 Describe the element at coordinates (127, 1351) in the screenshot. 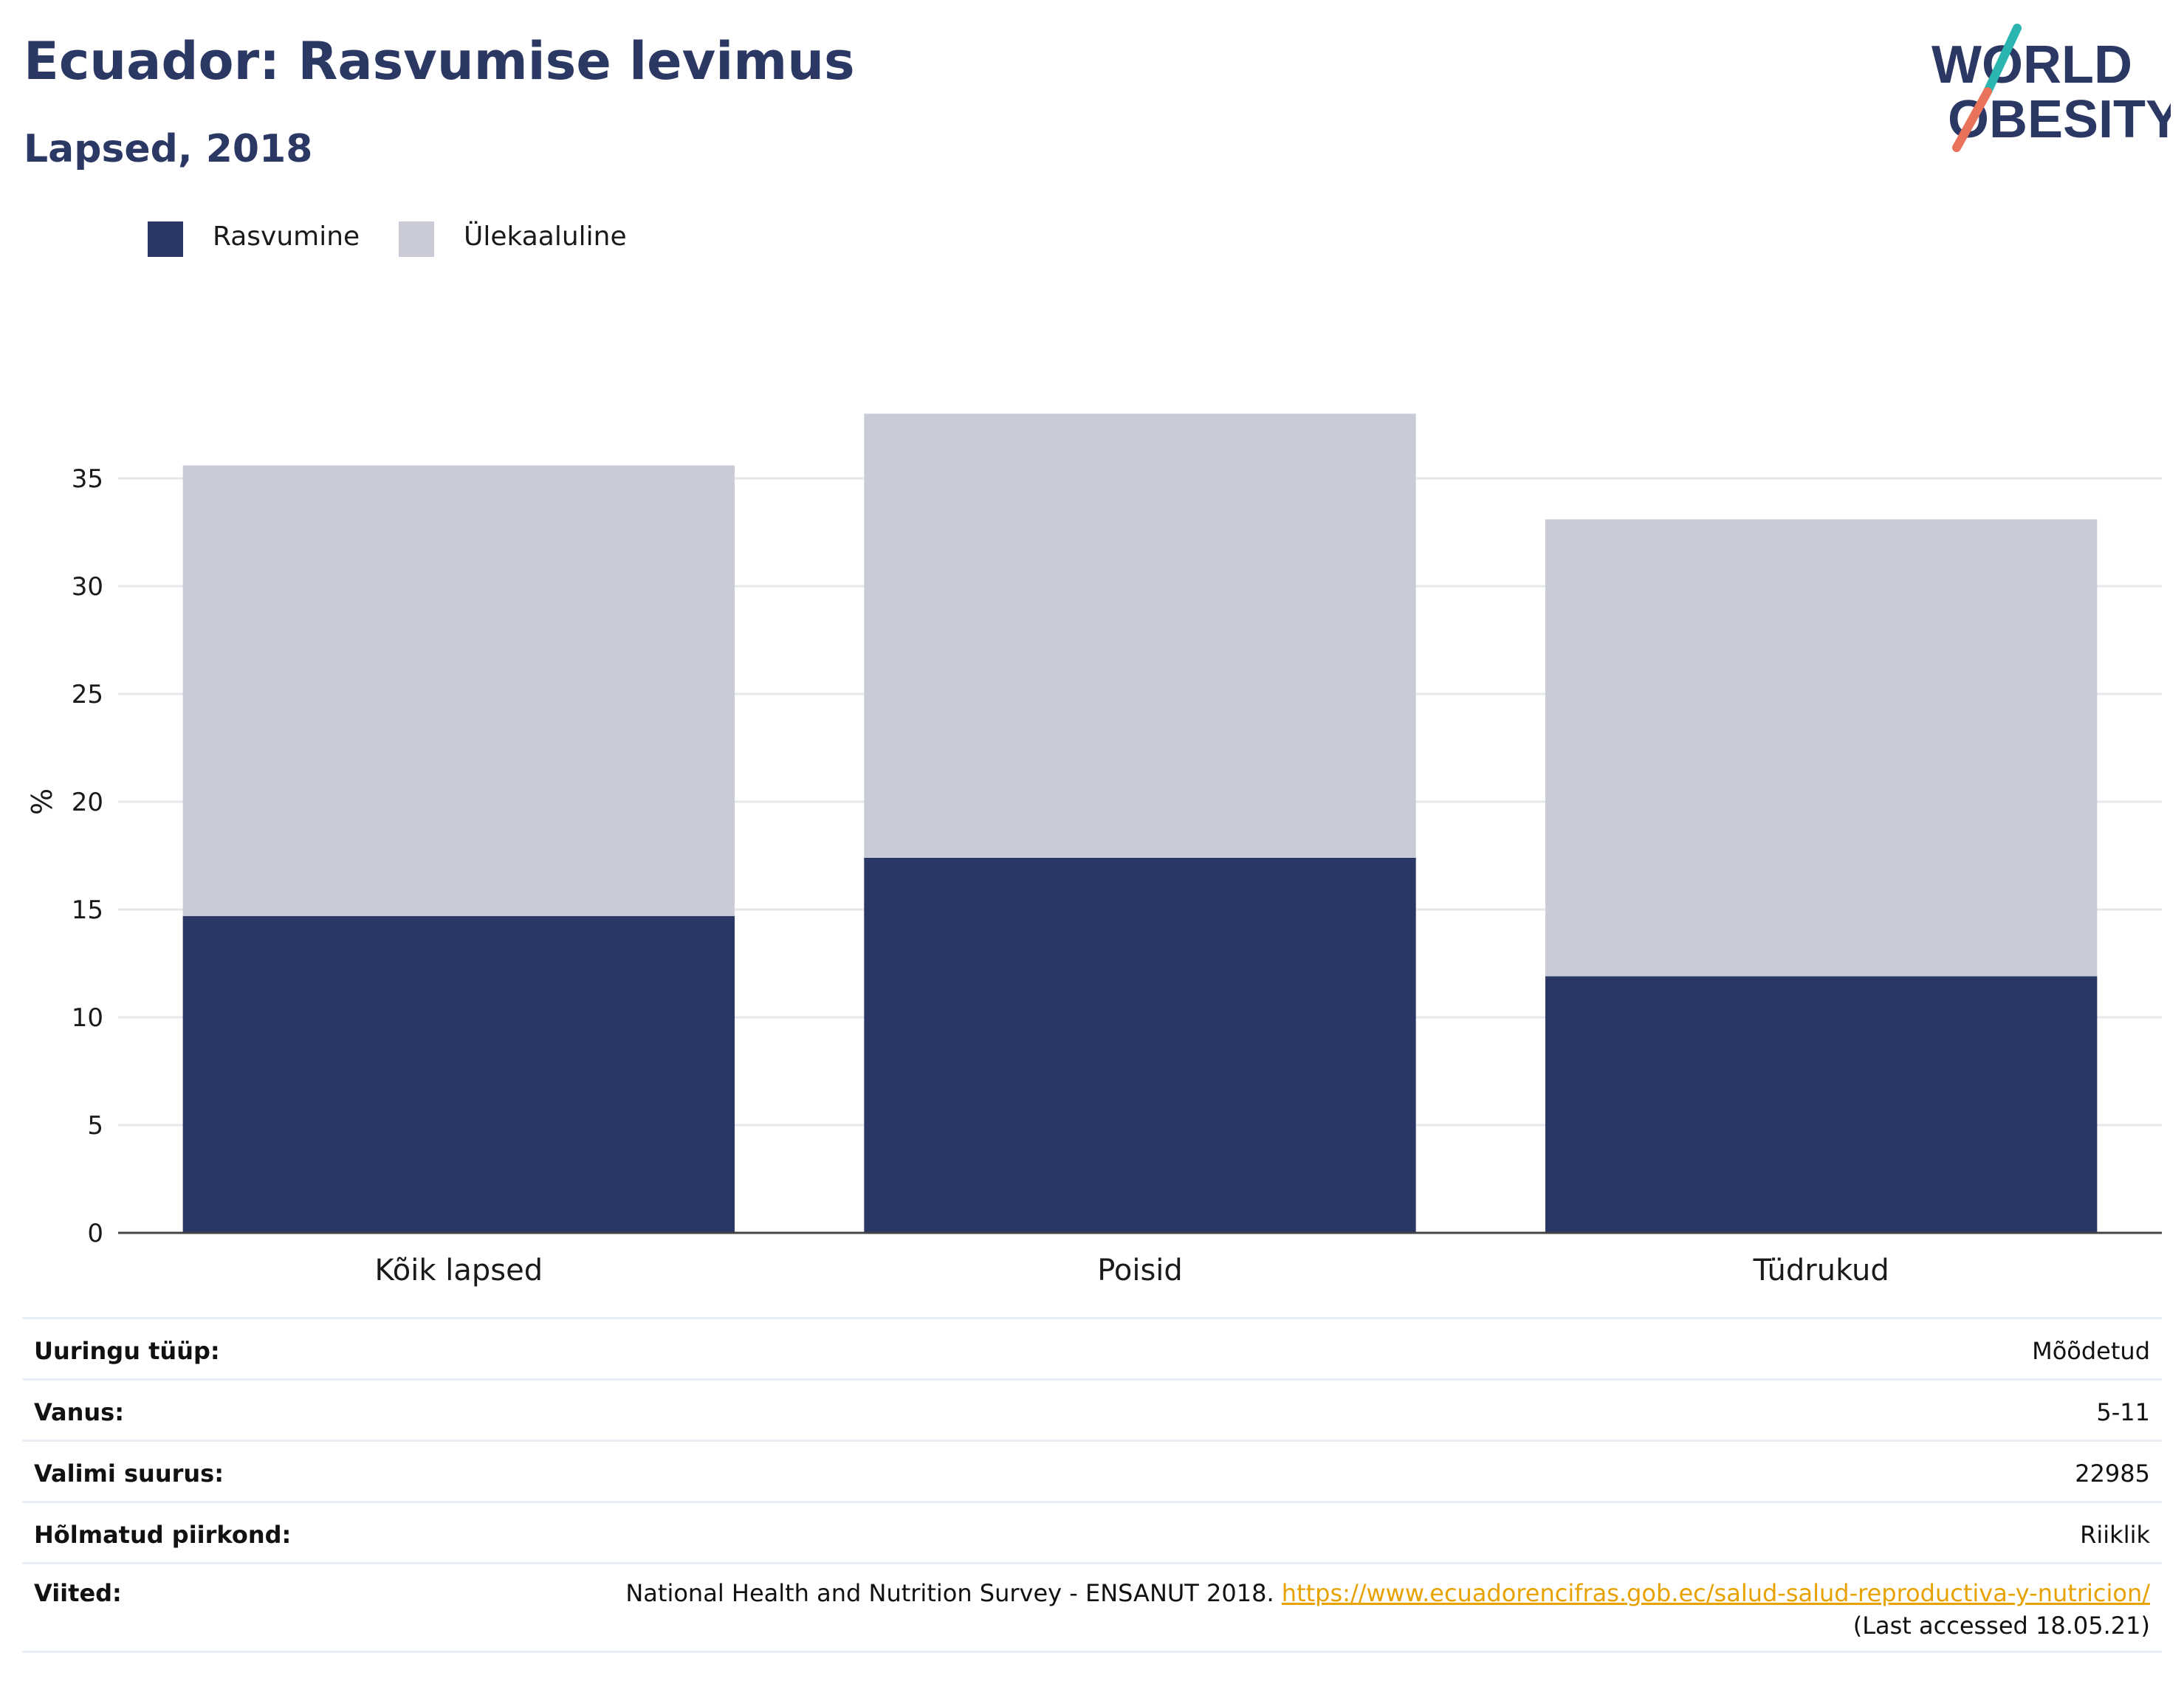

I see `info-key: Uuringu tüüp:` at that location.